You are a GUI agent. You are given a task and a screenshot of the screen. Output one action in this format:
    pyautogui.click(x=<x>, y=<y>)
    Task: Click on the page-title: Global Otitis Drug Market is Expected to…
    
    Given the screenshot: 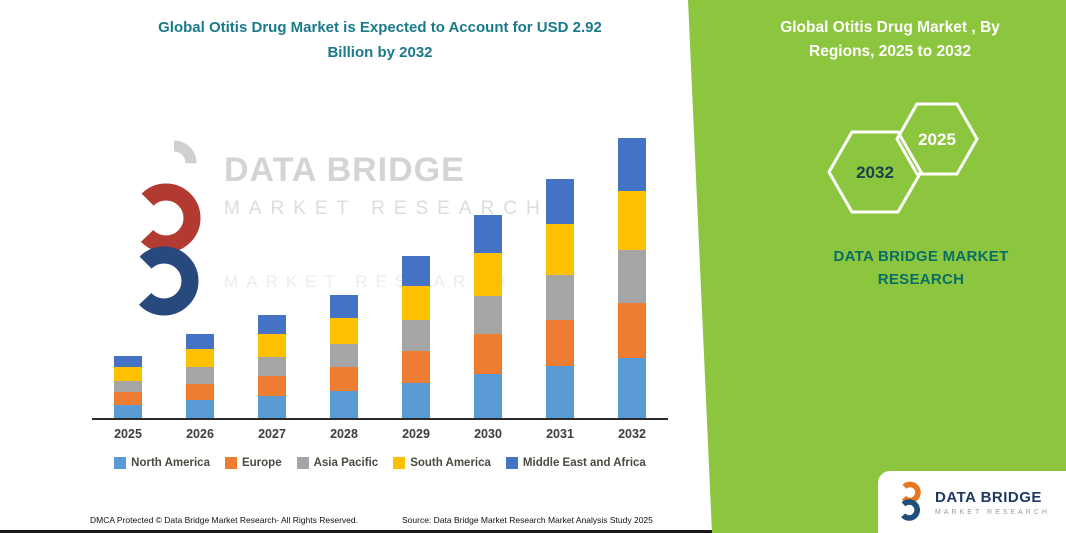 What is the action you would take?
    pyautogui.click(x=380, y=41)
    